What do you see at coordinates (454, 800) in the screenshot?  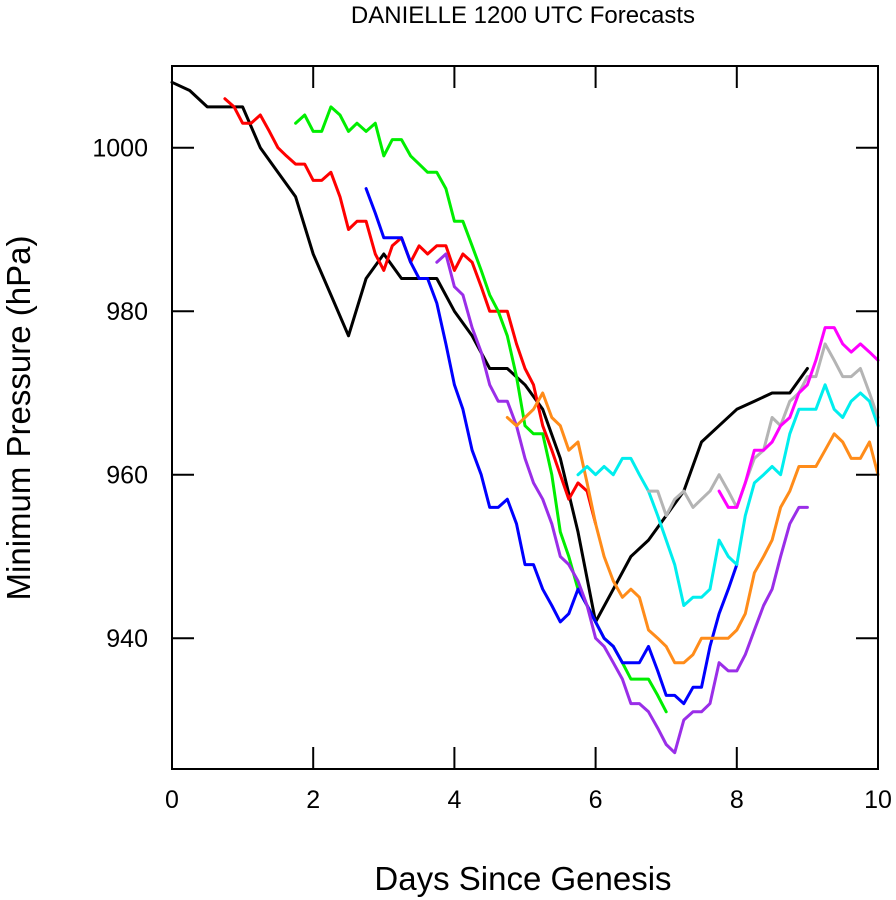 I see `x-tick-label: 4` at bounding box center [454, 800].